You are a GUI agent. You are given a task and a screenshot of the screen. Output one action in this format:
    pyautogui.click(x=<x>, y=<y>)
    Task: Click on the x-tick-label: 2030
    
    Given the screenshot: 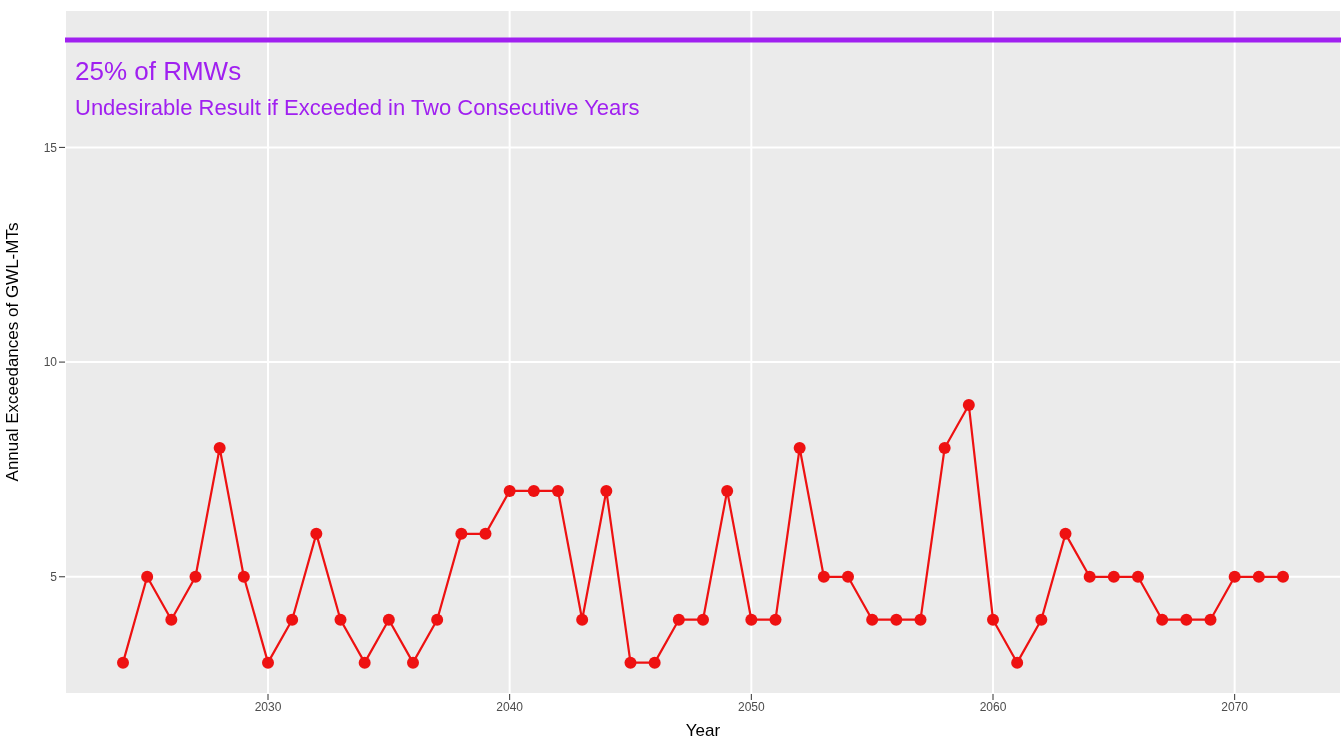 What is the action you would take?
    pyautogui.click(x=268, y=706)
    